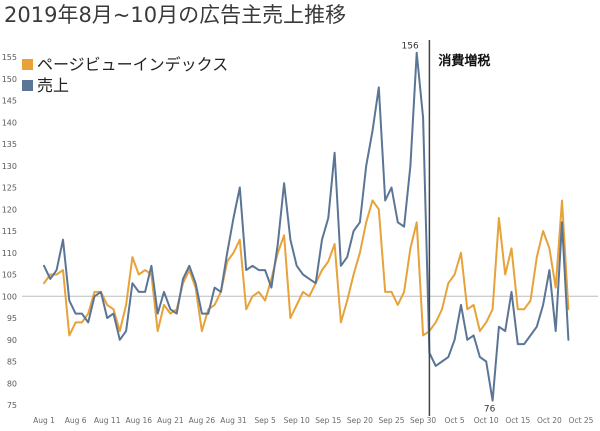  What do you see at coordinates (391, 420) in the screenshot?
I see `x-tick-label: Sep 25` at bounding box center [391, 420].